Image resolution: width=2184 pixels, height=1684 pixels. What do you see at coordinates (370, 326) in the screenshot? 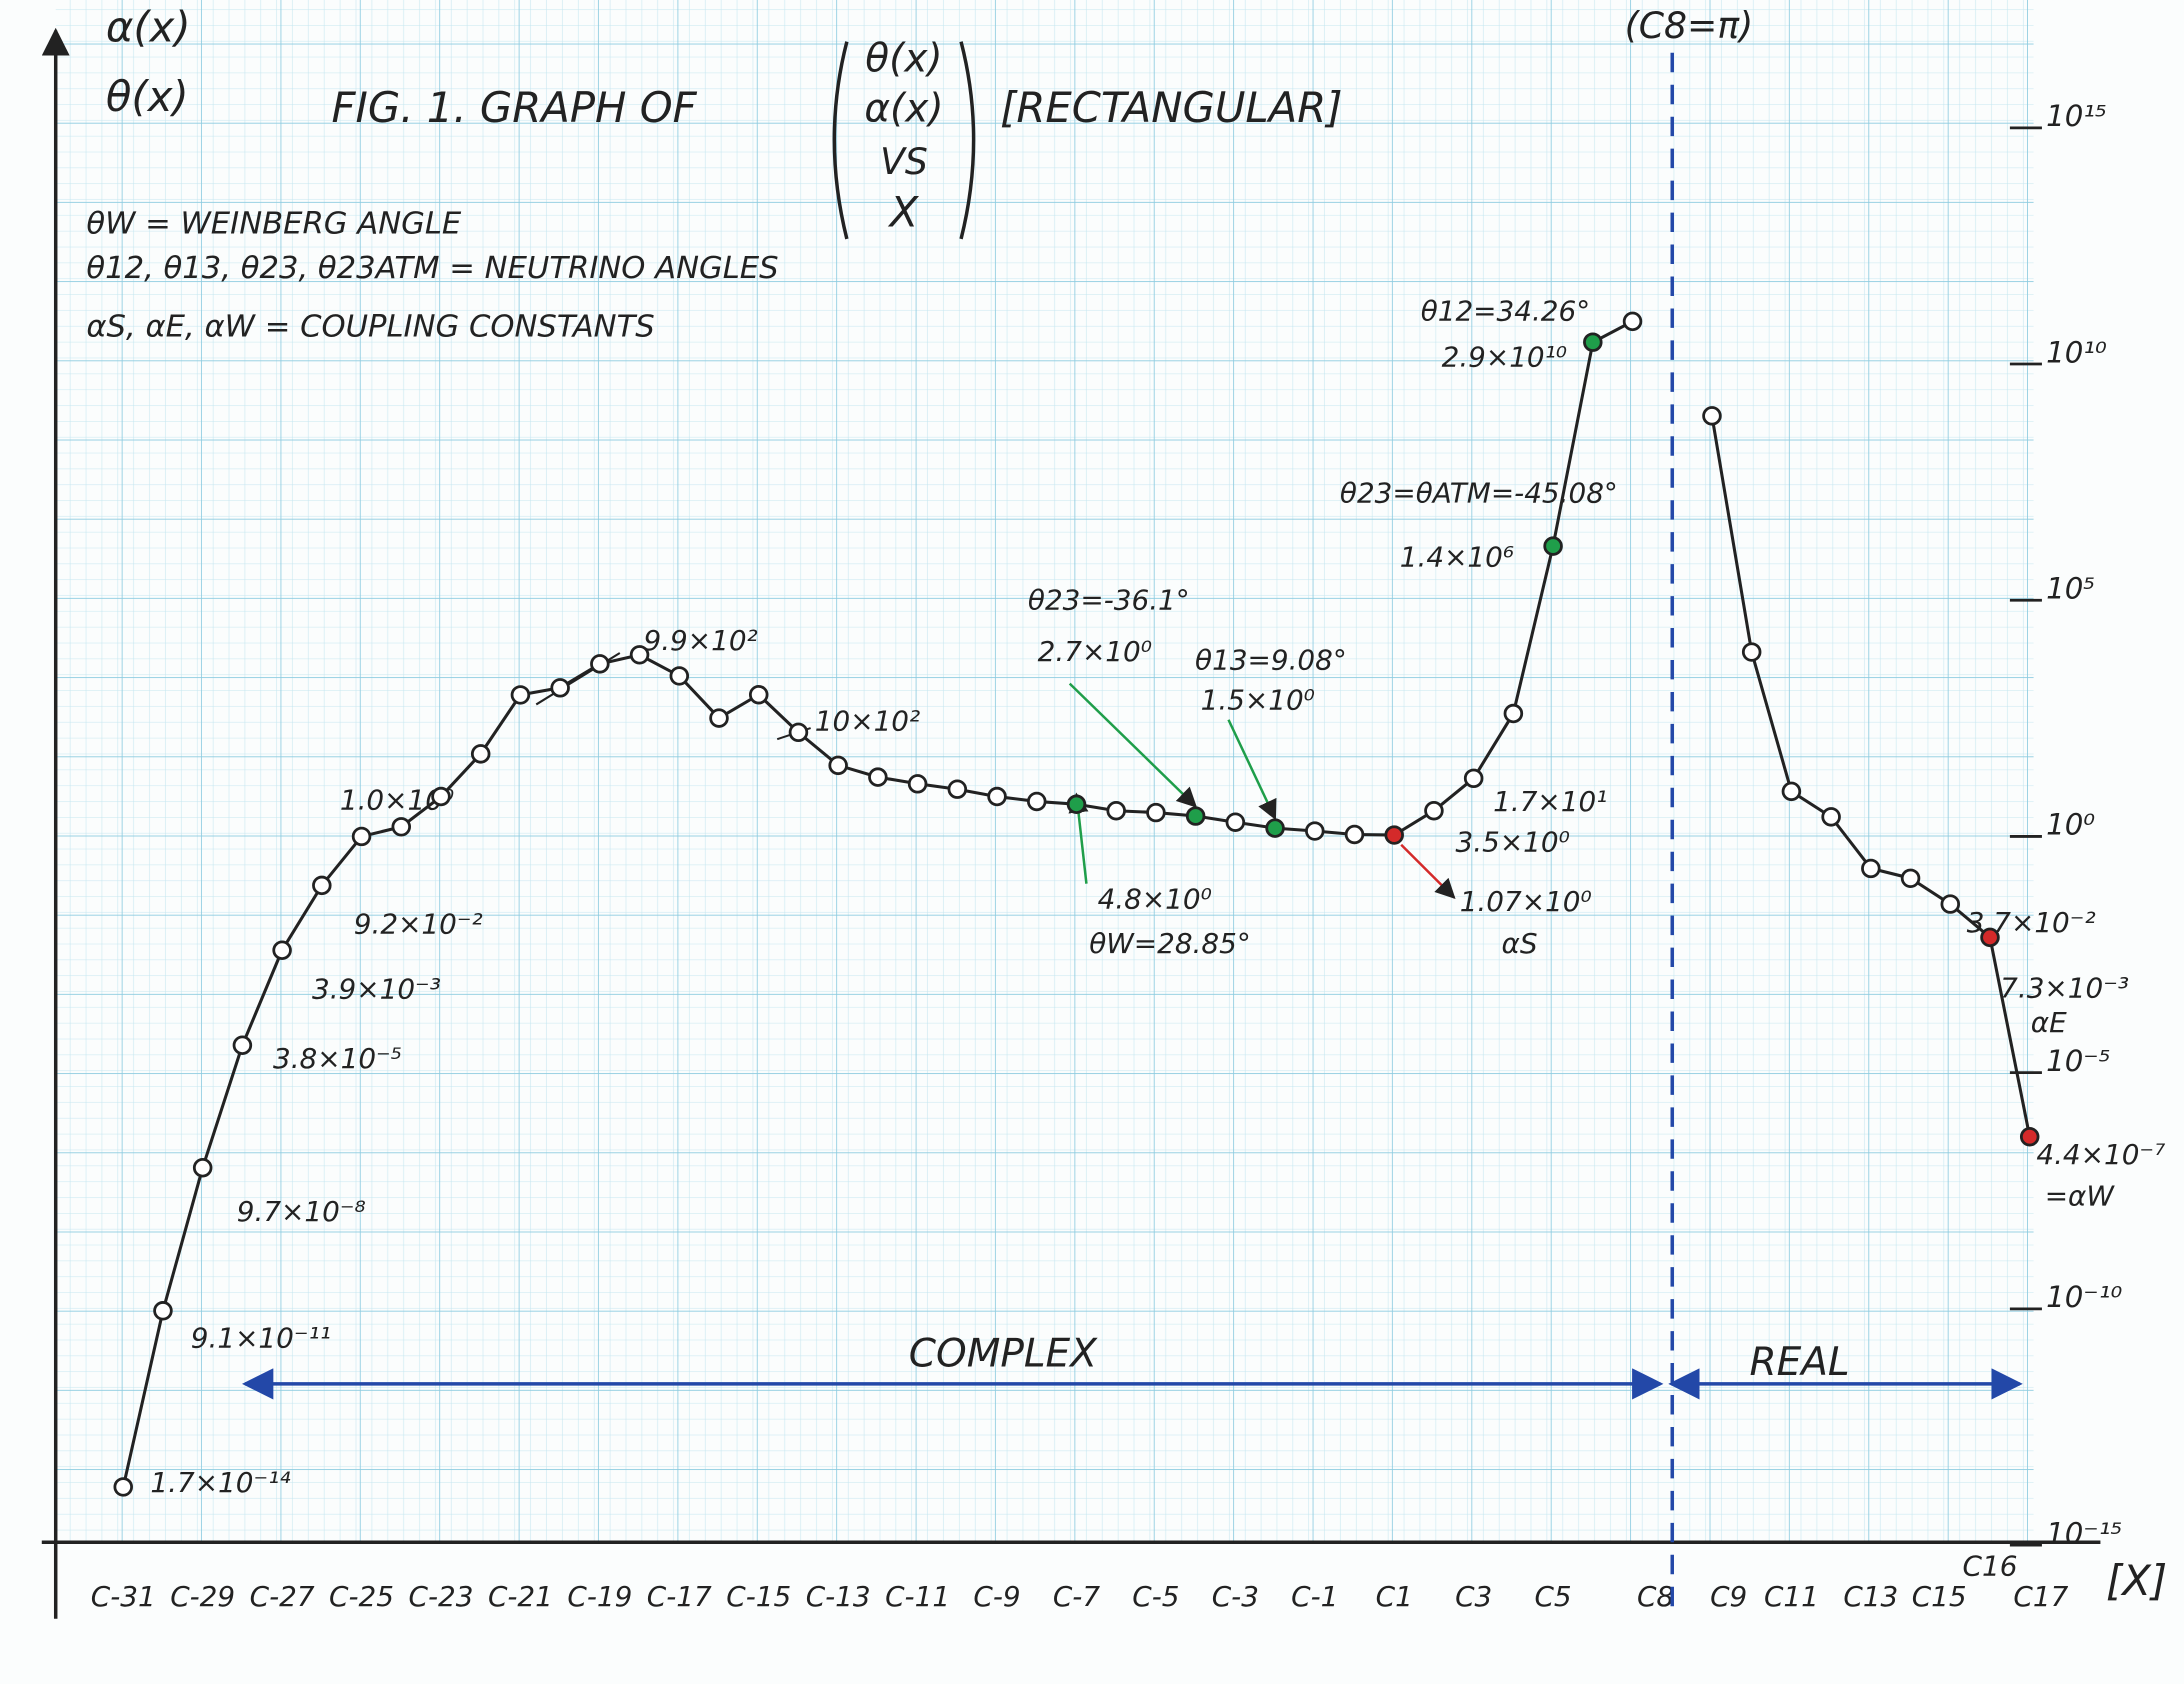
I see `note: αS, αE, αW = COUPLING CONSTANTS` at bounding box center [370, 326].